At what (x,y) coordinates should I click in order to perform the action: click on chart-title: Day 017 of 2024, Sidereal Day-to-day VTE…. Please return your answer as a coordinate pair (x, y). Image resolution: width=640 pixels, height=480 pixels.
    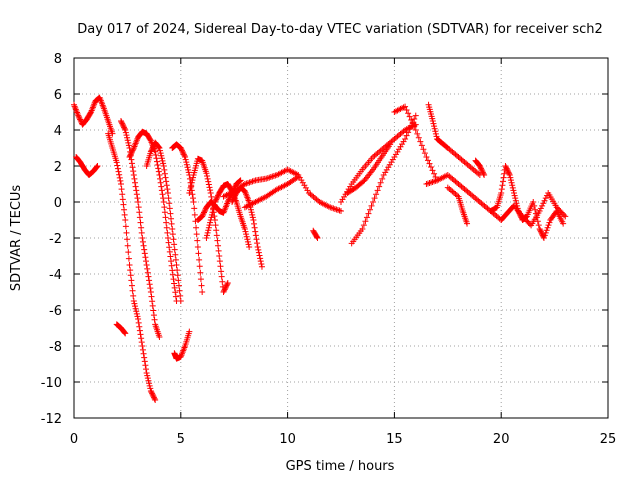
    Looking at the image, I should click on (340, 29).